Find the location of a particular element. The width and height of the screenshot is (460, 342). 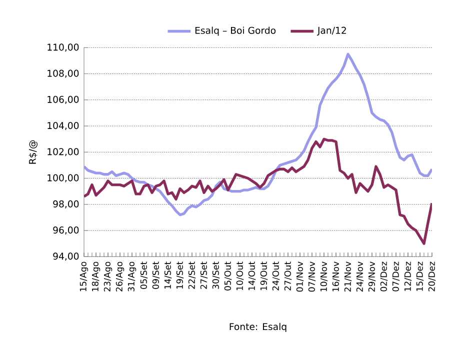

x-tick-label: 19/Set is located at coordinates (180, 275).